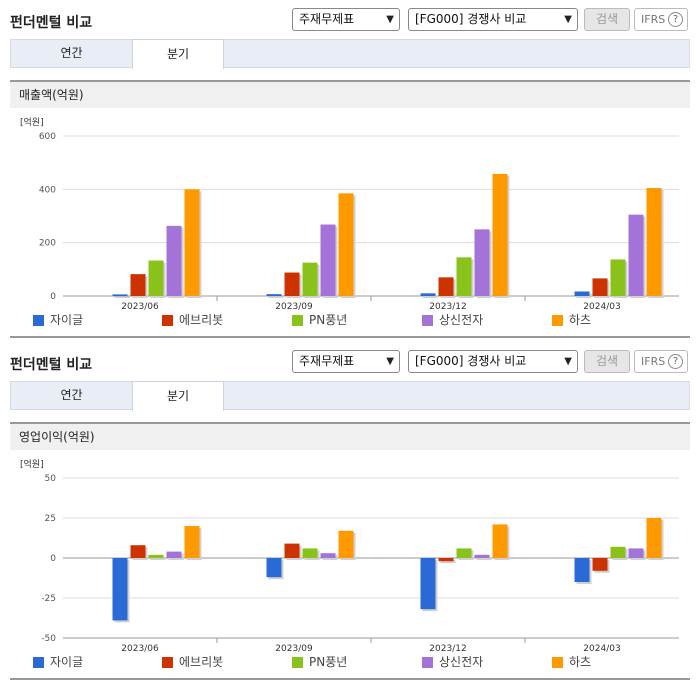  Describe the element at coordinates (32, 122) in the screenshot. I see `y-unit-label: [억원]` at that location.